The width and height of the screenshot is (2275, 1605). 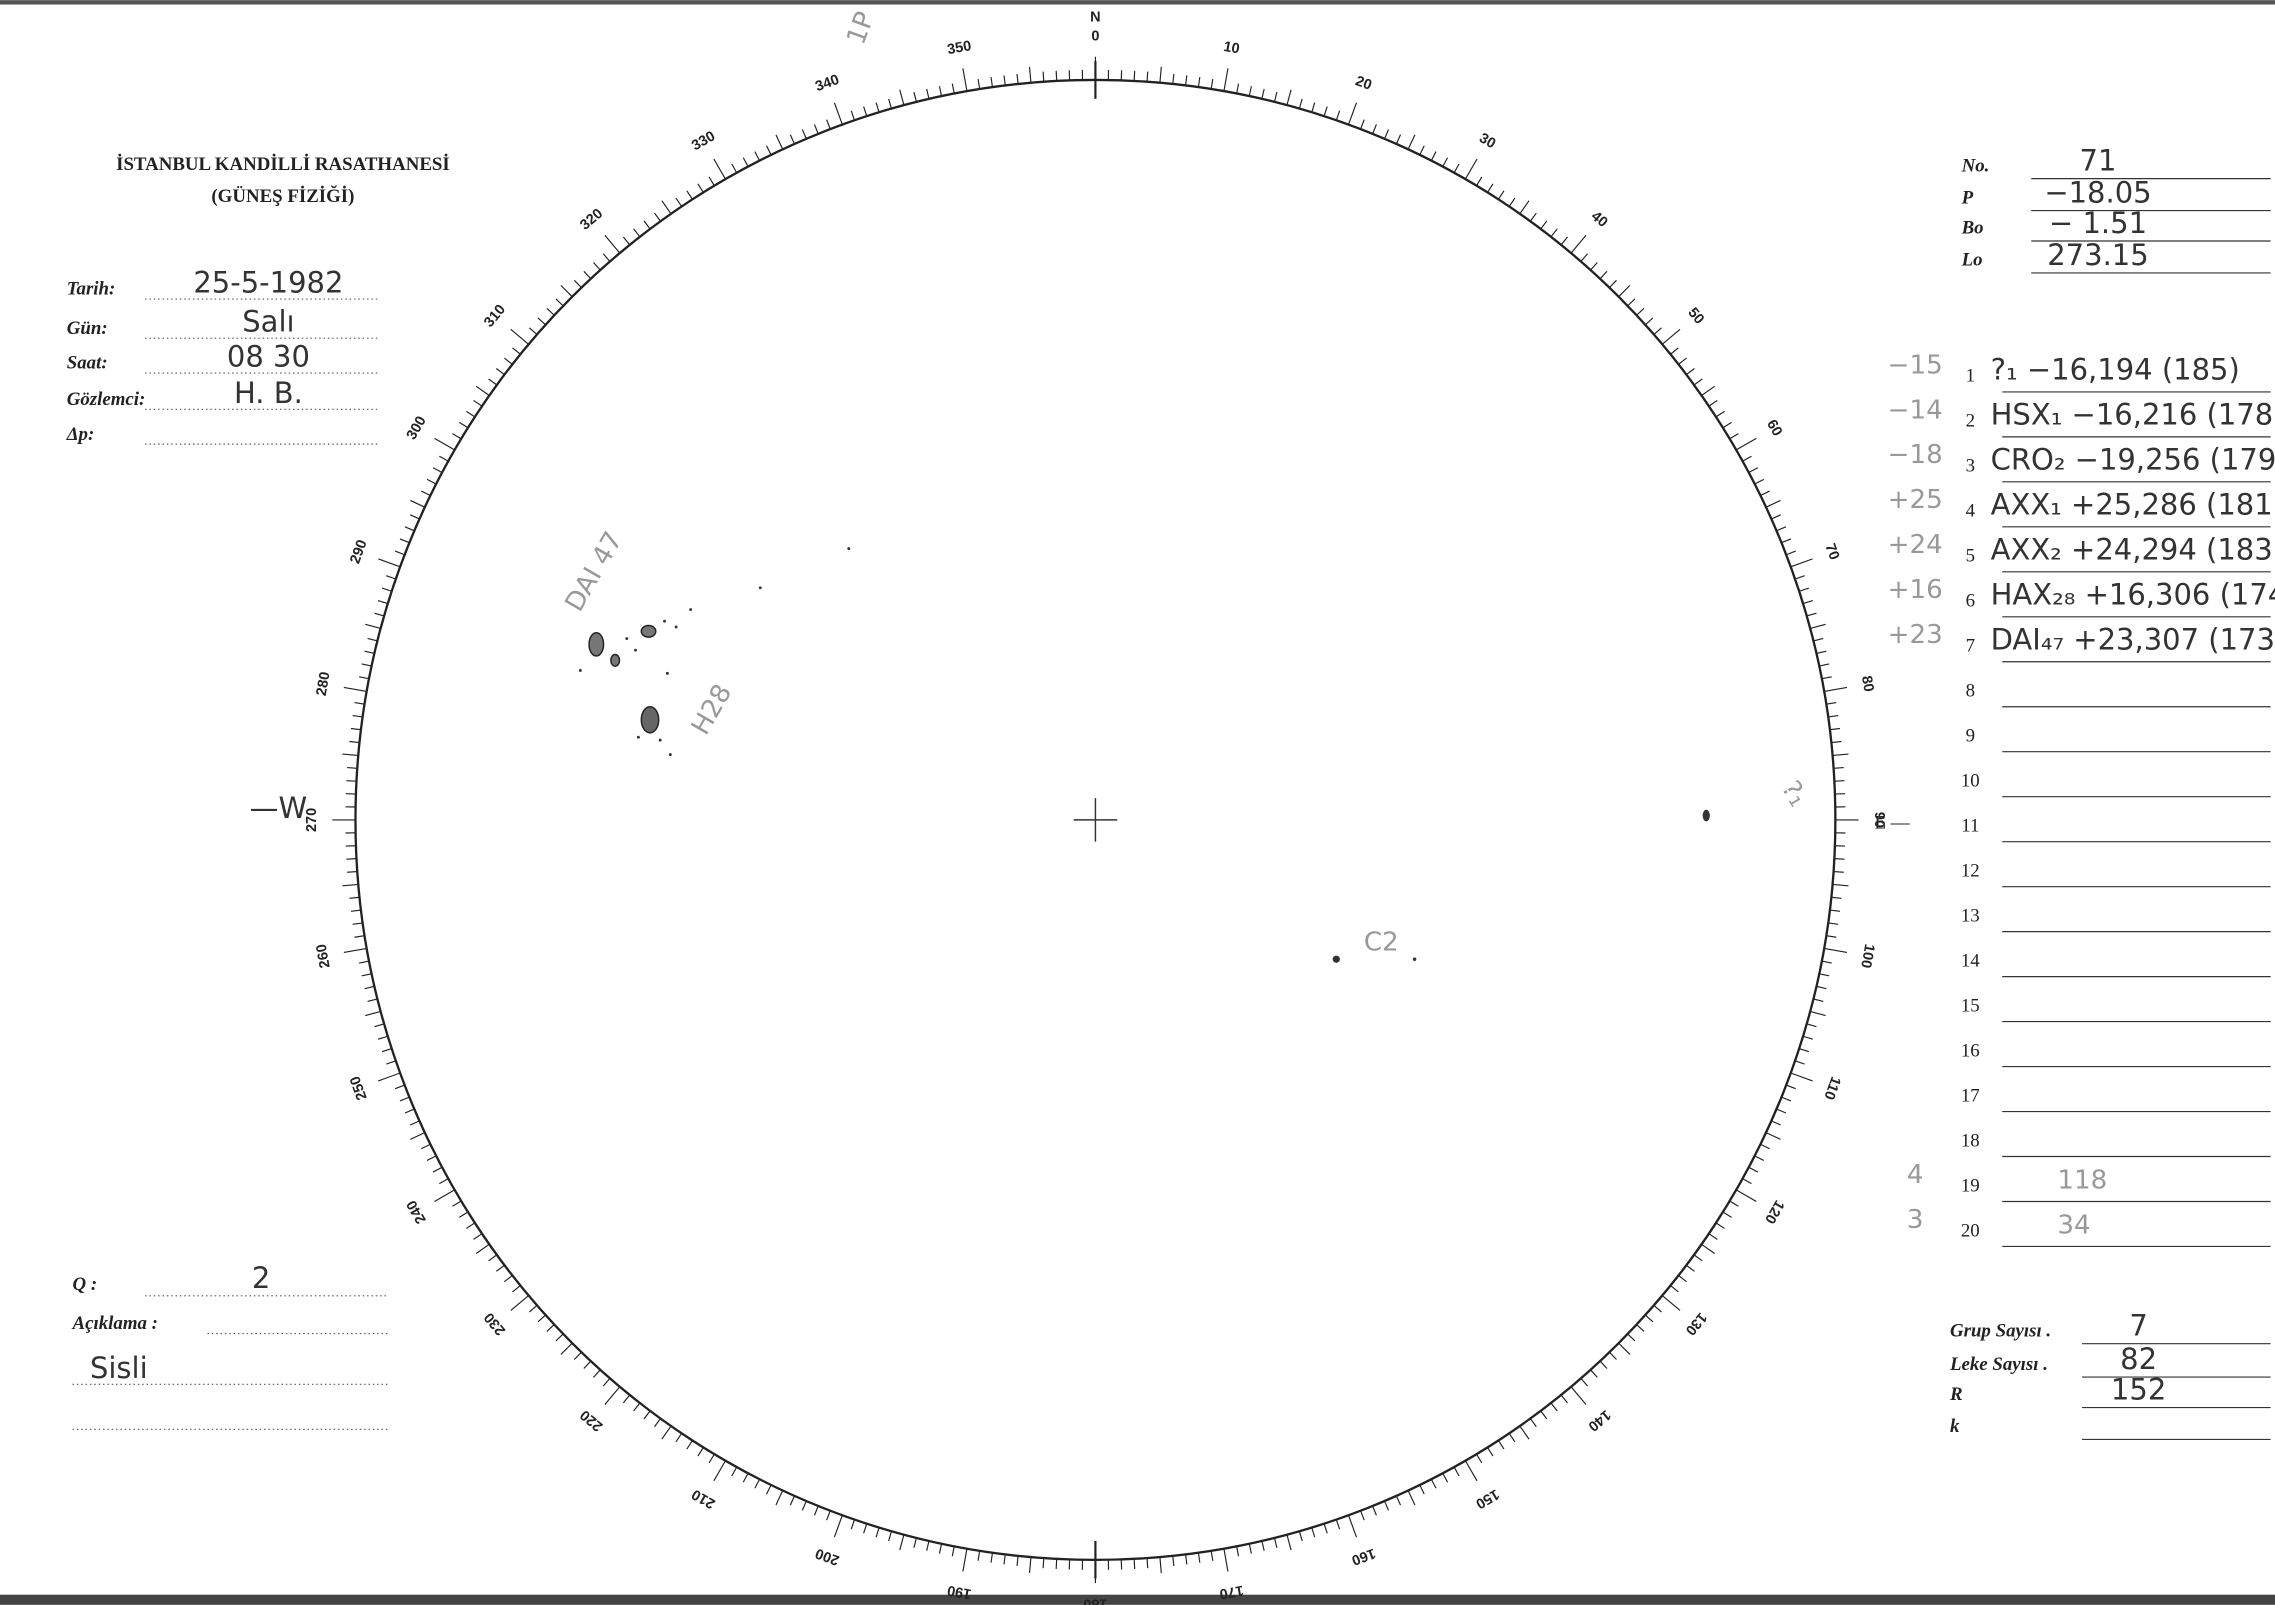 I want to click on group-note: 4, so click(x=1915, y=1175).